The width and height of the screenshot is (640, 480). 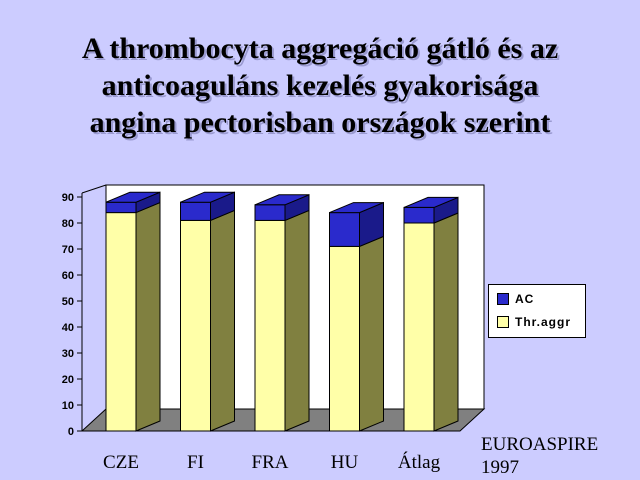 What do you see at coordinates (320, 122) in the screenshot?
I see `title-line-3: angina pectorisban országok szerint` at bounding box center [320, 122].